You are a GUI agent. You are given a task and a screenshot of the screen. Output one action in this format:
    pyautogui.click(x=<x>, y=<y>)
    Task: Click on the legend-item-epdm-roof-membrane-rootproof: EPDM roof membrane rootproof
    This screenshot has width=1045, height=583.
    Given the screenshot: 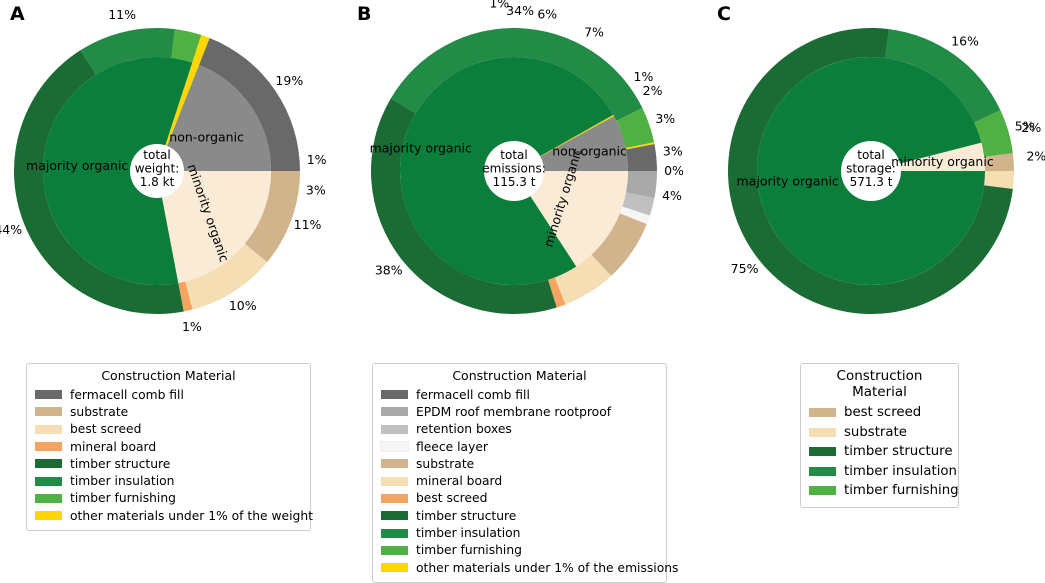 What is the action you would take?
    pyautogui.click(x=519, y=411)
    